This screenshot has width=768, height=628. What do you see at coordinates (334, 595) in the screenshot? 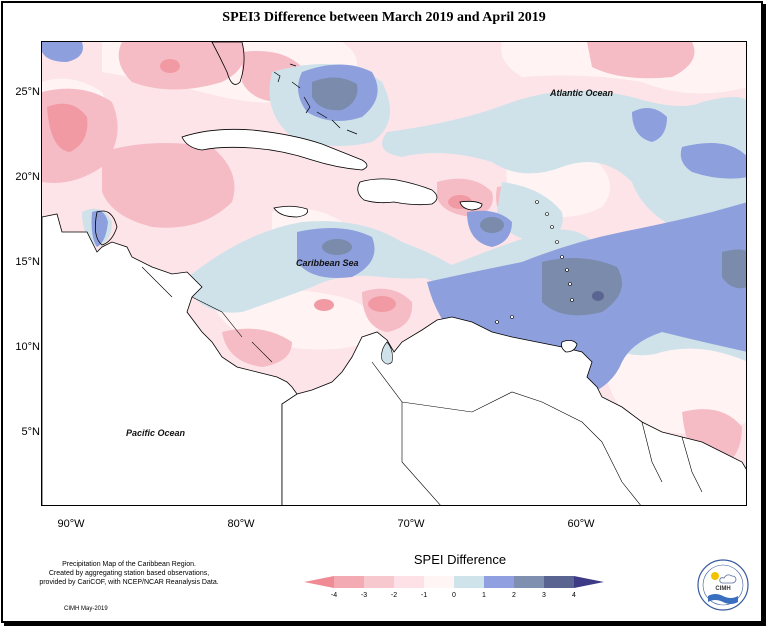
I see `legend-tick-label: -4` at bounding box center [334, 595].